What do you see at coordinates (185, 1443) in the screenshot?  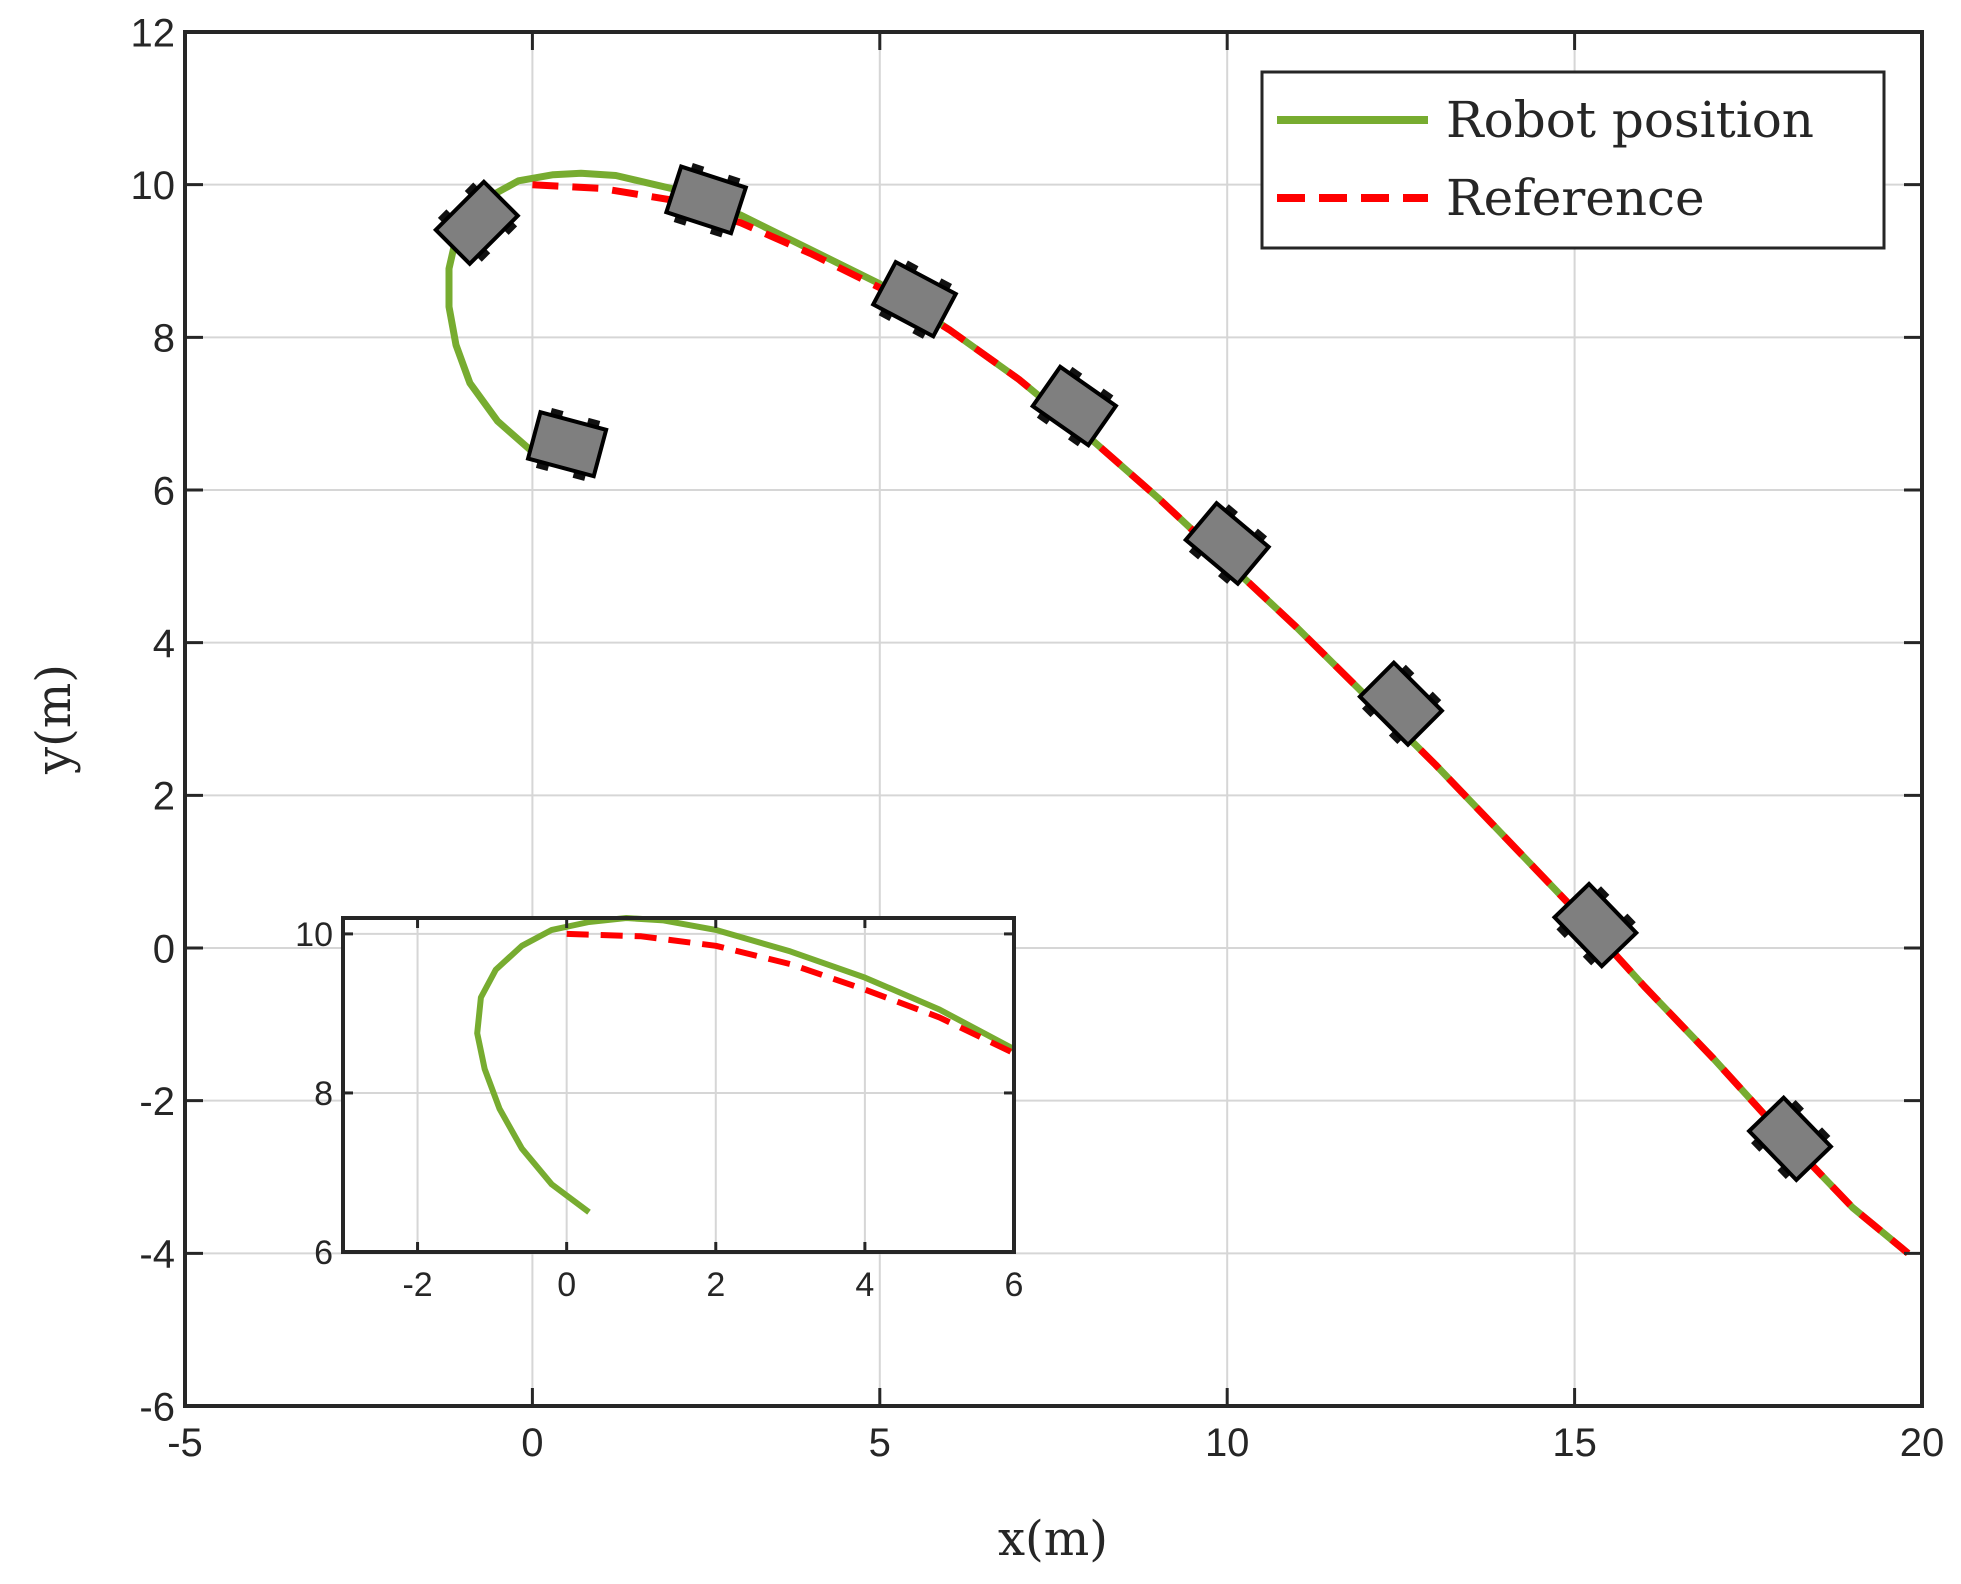 I see `main-x-tick-label: -5` at bounding box center [185, 1443].